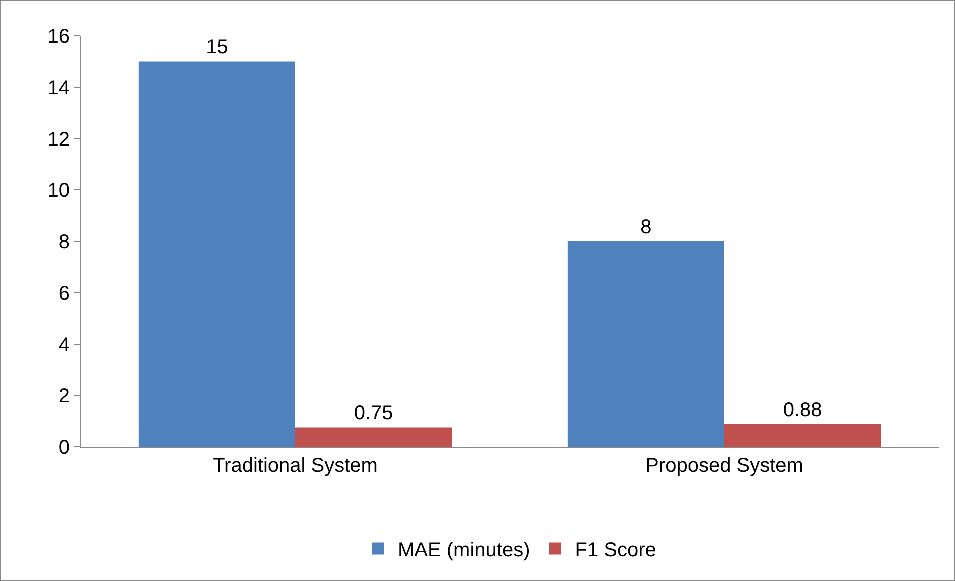  What do you see at coordinates (59, 191) in the screenshot?
I see `y-tick-label: 10` at bounding box center [59, 191].